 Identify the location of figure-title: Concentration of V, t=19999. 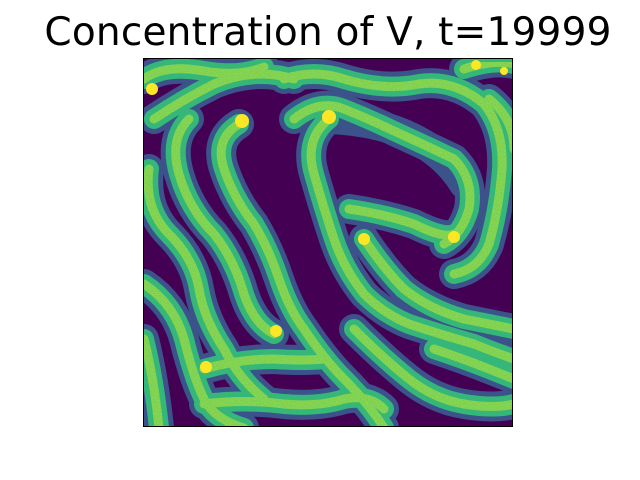
(328, 32).